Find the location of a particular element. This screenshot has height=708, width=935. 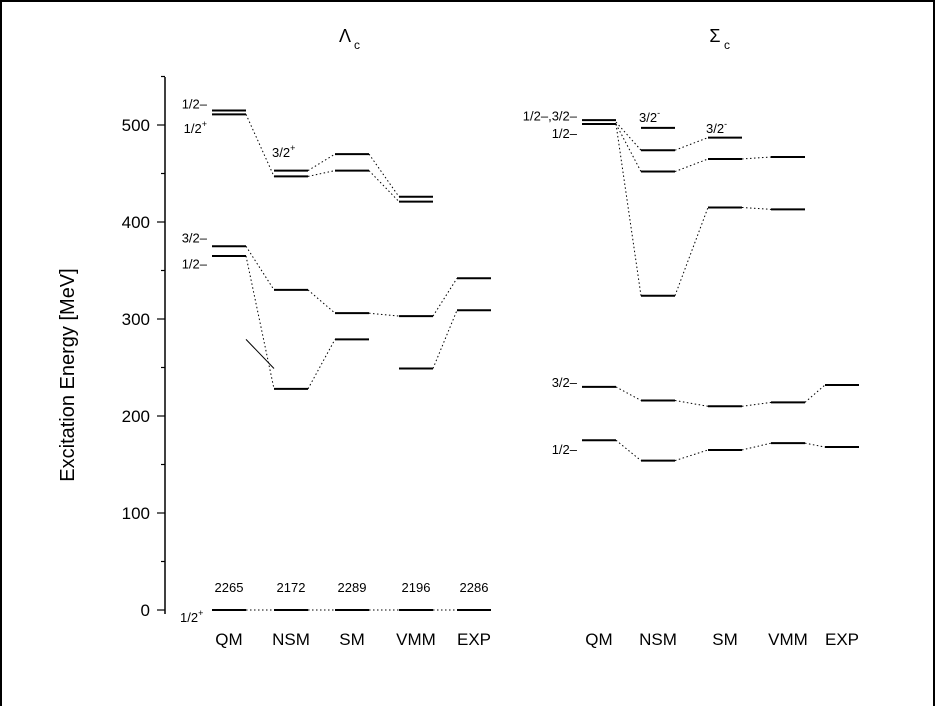

level-annotation: 3/2+ is located at coordinates (283, 151).